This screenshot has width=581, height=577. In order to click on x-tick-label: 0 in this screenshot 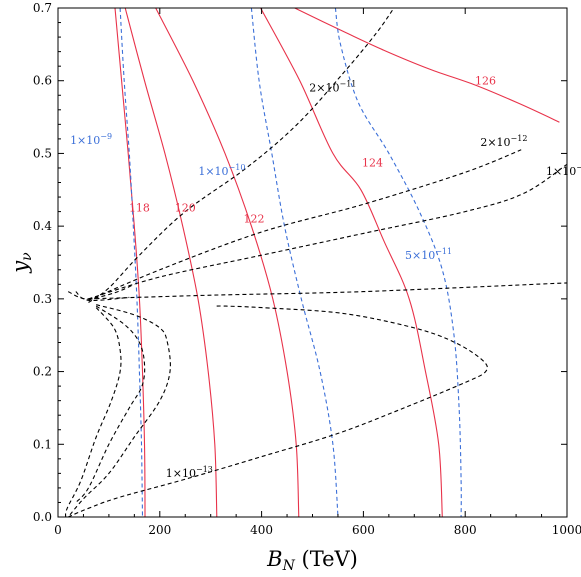, I will do `click(58, 530)`.